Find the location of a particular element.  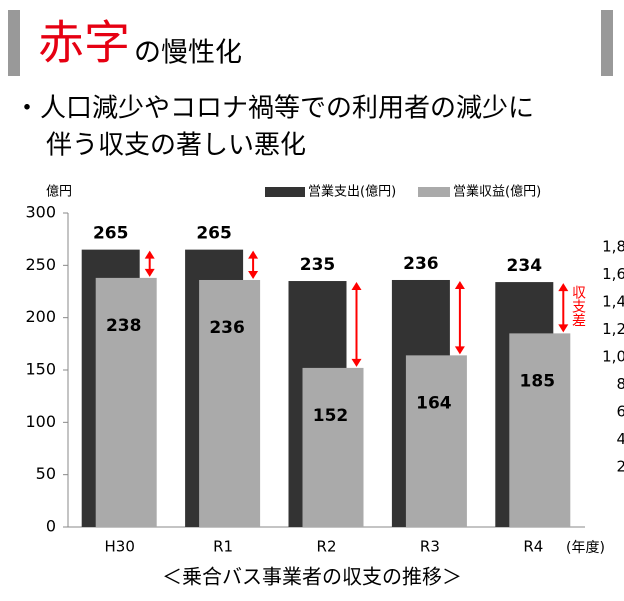

y-axis-label: 億円 is located at coordinates (59, 192).